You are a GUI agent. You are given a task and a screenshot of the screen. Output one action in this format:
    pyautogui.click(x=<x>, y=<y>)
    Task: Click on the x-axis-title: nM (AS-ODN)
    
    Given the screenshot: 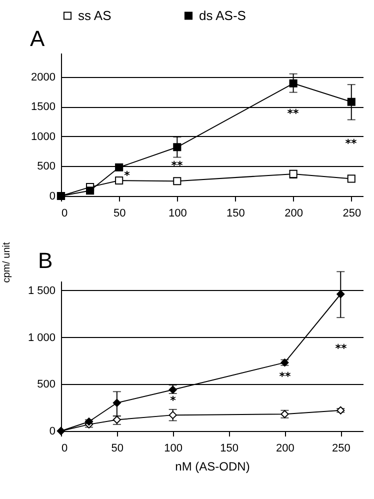 What is the action you would take?
    pyautogui.click(x=212, y=467)
    